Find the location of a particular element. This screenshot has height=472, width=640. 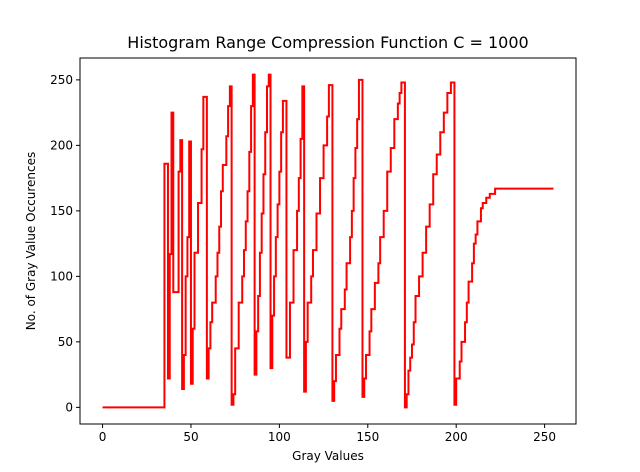

y-tick-label: 100 is located at coordinates (61, 276).